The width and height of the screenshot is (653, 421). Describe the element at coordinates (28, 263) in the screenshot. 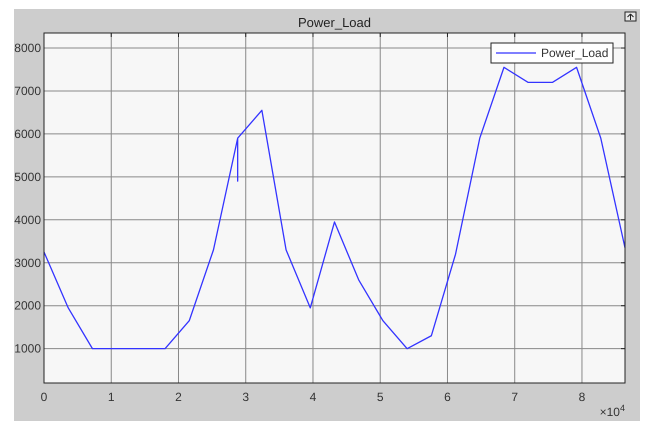

I see `y-tick-label: 3000` at that location.